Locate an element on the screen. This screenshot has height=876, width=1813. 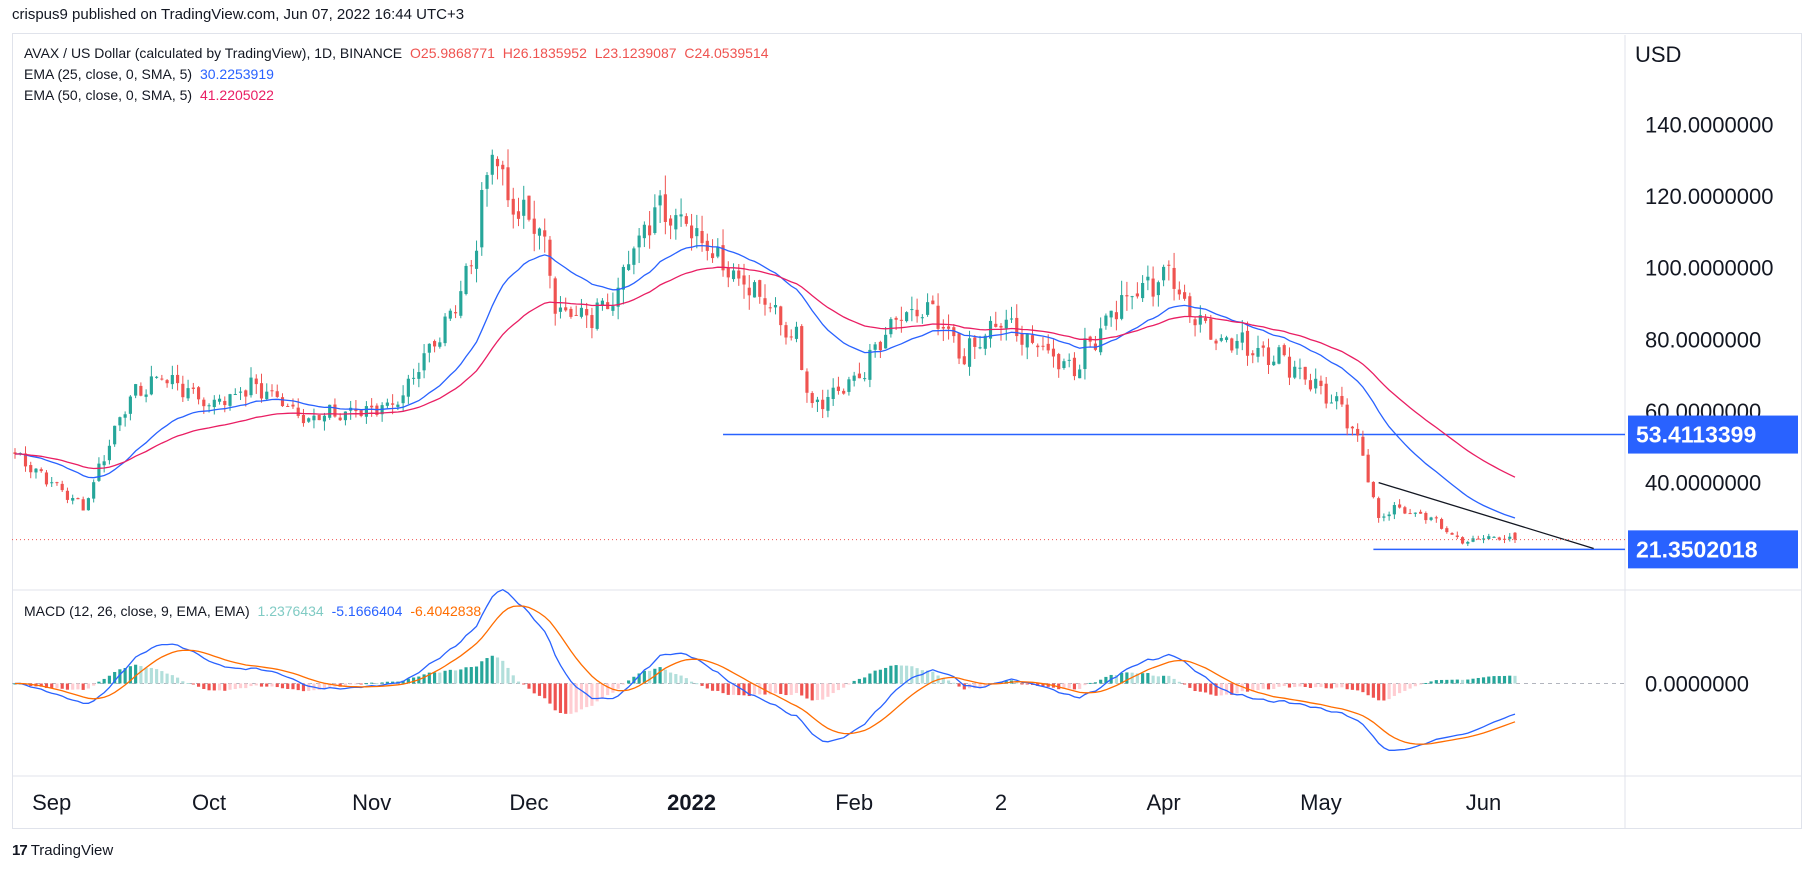
legend-close: C24.0539514 is located at coordinates (726, 53).